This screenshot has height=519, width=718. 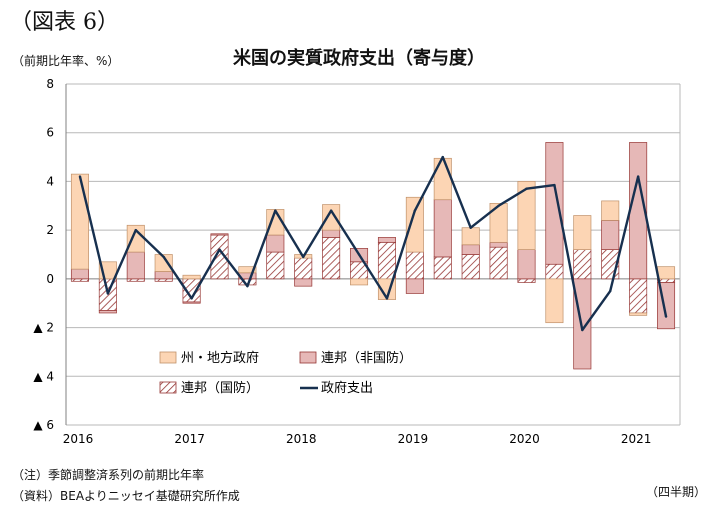 I want to click on y-tick-label: ▲ 6, so click(x=43, y=425).